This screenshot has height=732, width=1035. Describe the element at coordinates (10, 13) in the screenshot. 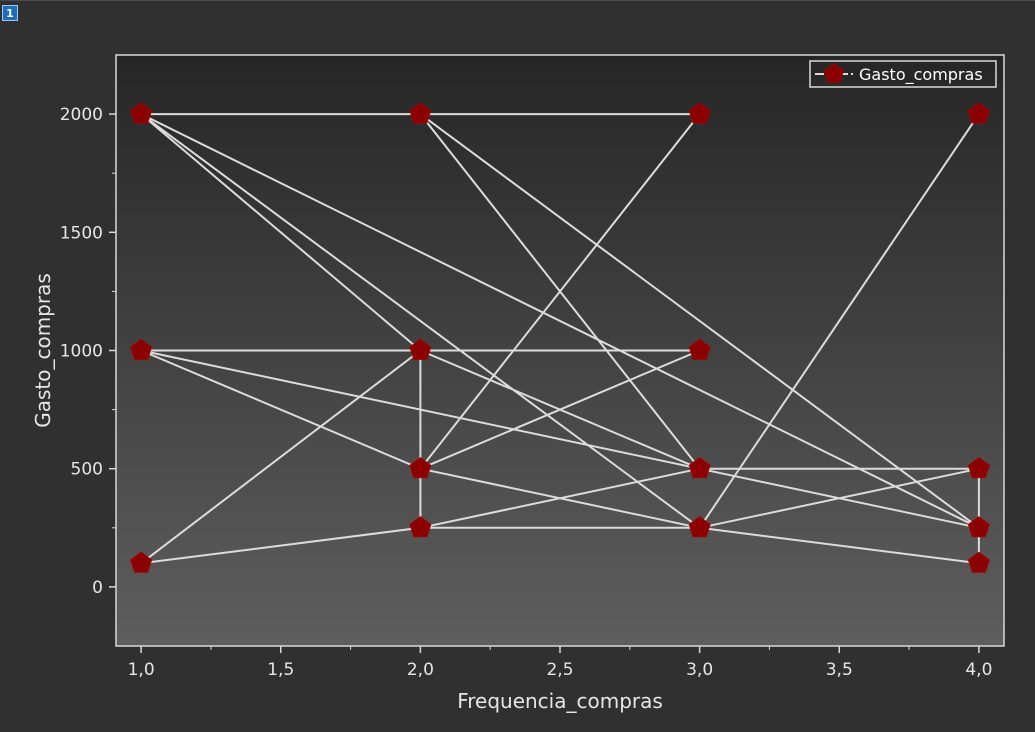

I see `layer-badge: 1` at that location.